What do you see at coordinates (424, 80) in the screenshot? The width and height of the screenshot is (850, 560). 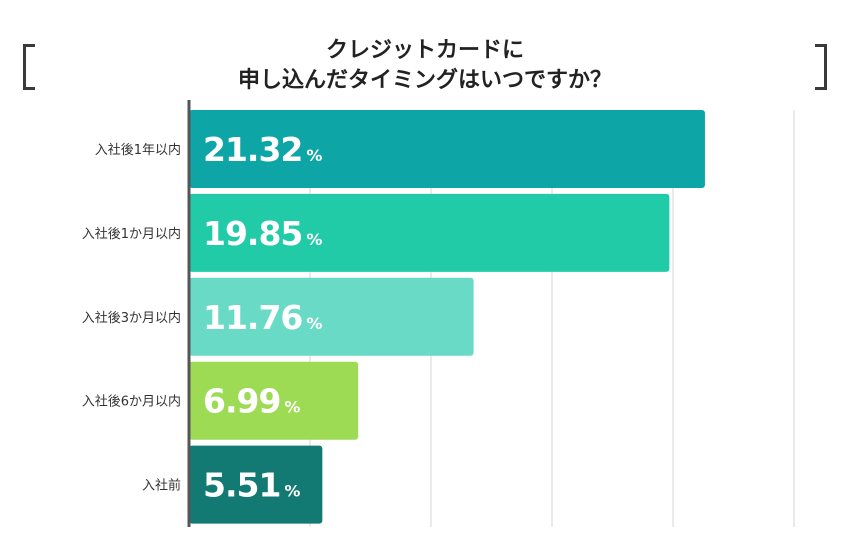 I see `chart-title-line-2: 申し込んだタイミングはいつですか？` at bounding box center [424, 80].